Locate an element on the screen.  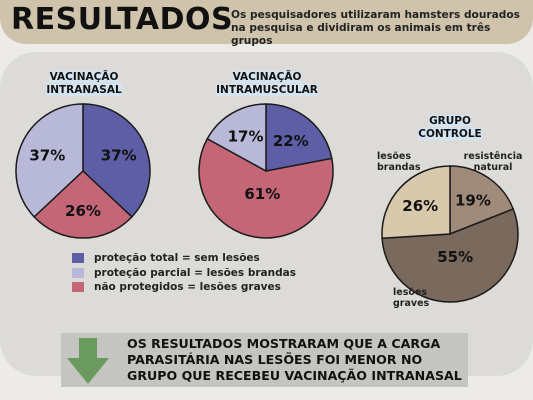
pie-slice-intramuscular-total is located at coordinates (299, 137).